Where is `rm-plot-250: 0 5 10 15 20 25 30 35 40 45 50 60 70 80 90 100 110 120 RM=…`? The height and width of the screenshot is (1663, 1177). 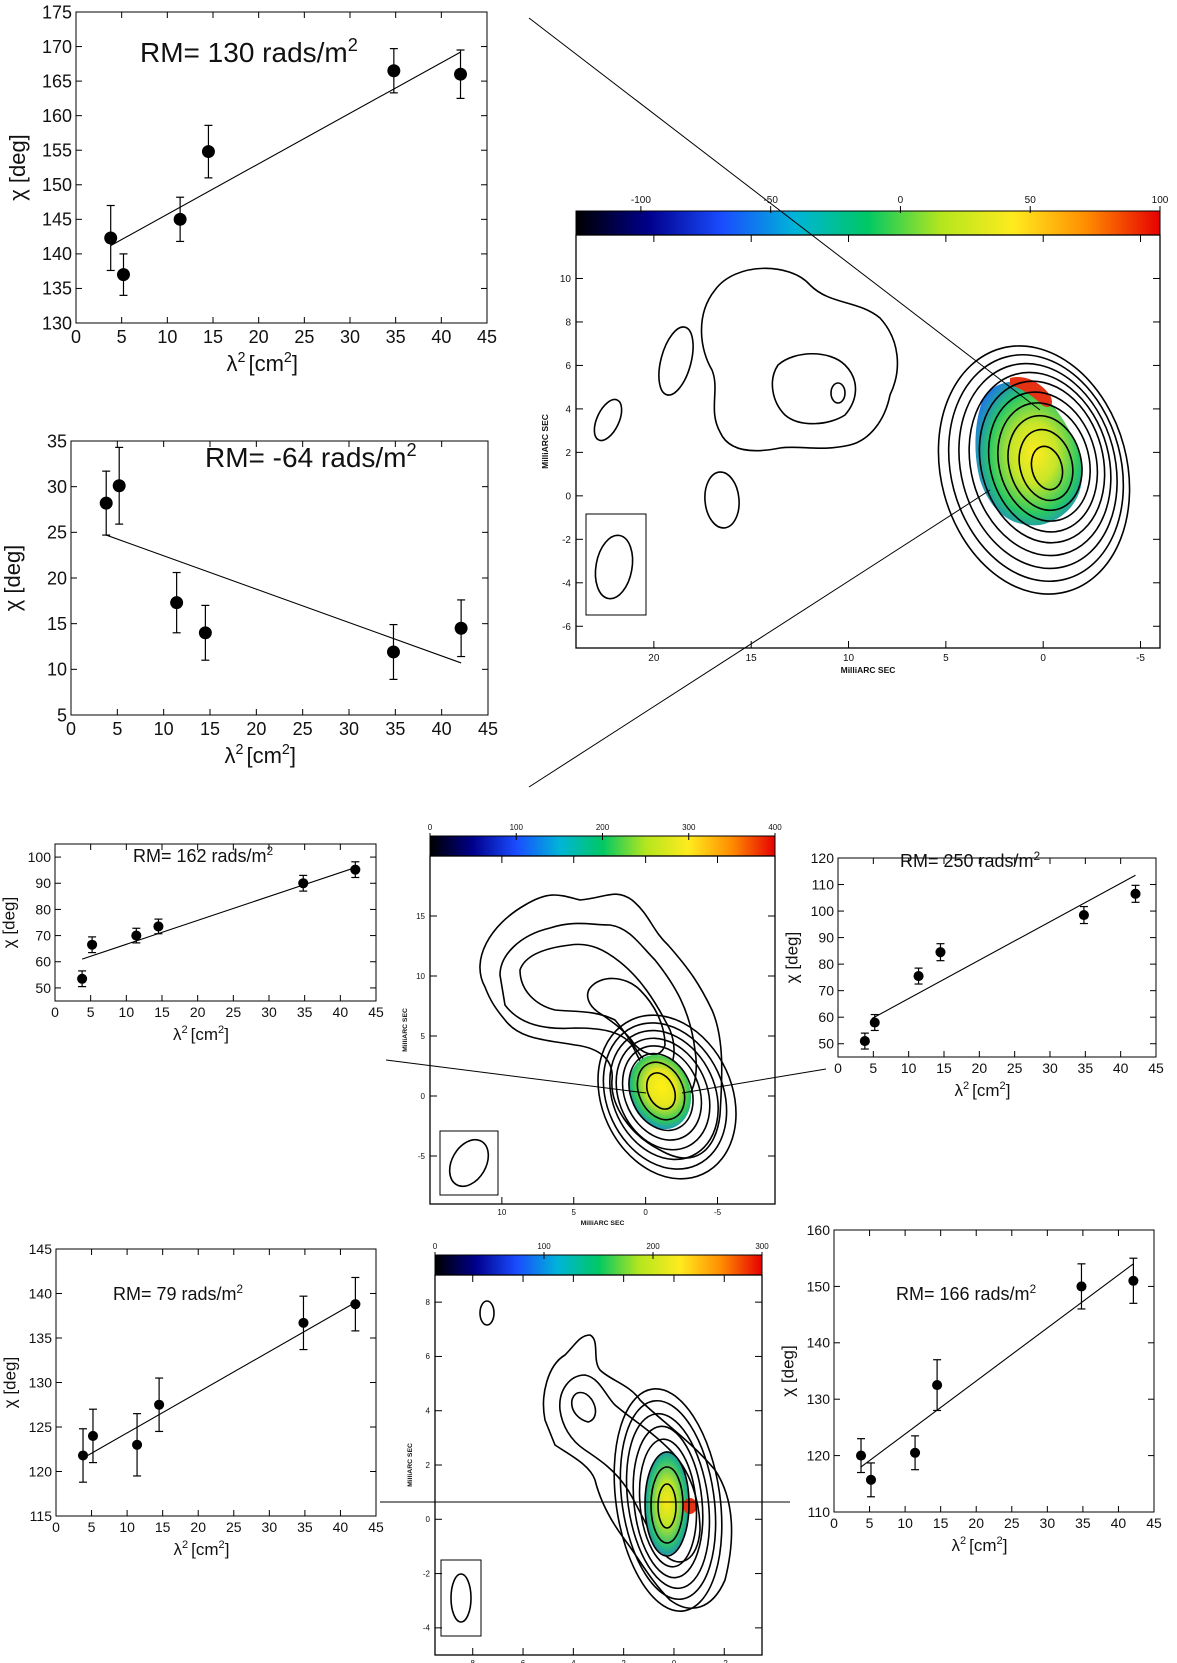
rm-plot-250: 0 5 10 15 20 25 30 35 40 45 50 60 70 80 90 100 110 120 RM=… is located at coordinates (973, 975).